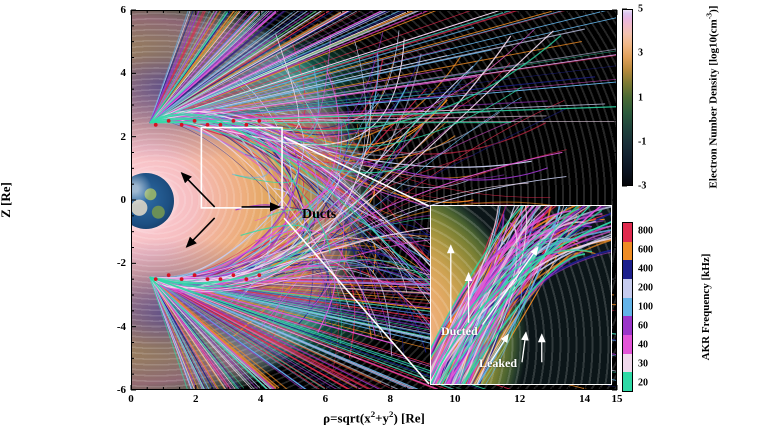 This screenshot has width=768, height=432. Describe the element at coordinates (645, 231) in the screenshot. I see `akr-tick-label: 800` at that location.